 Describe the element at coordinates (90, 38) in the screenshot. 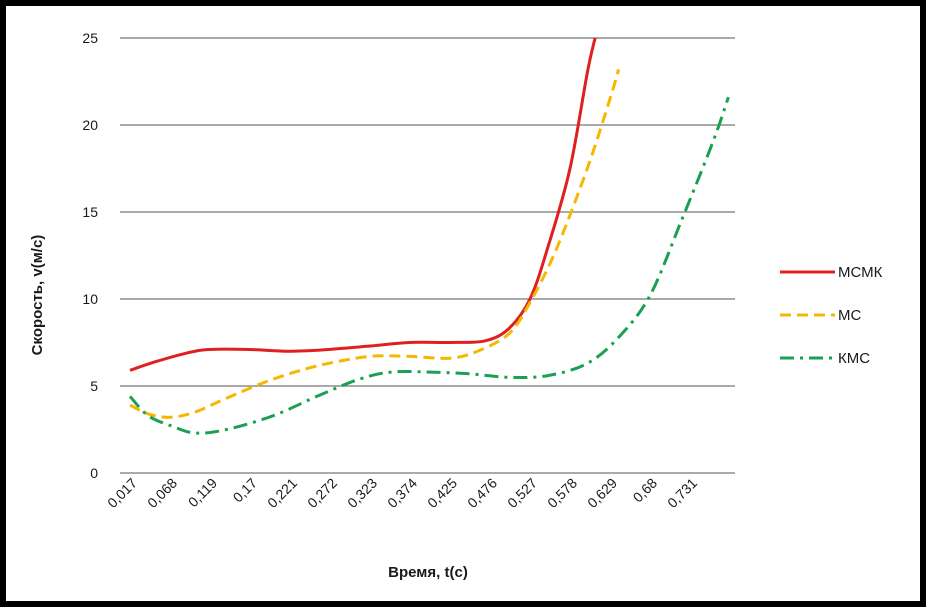

I see `y-tick-label: 25` at that location.